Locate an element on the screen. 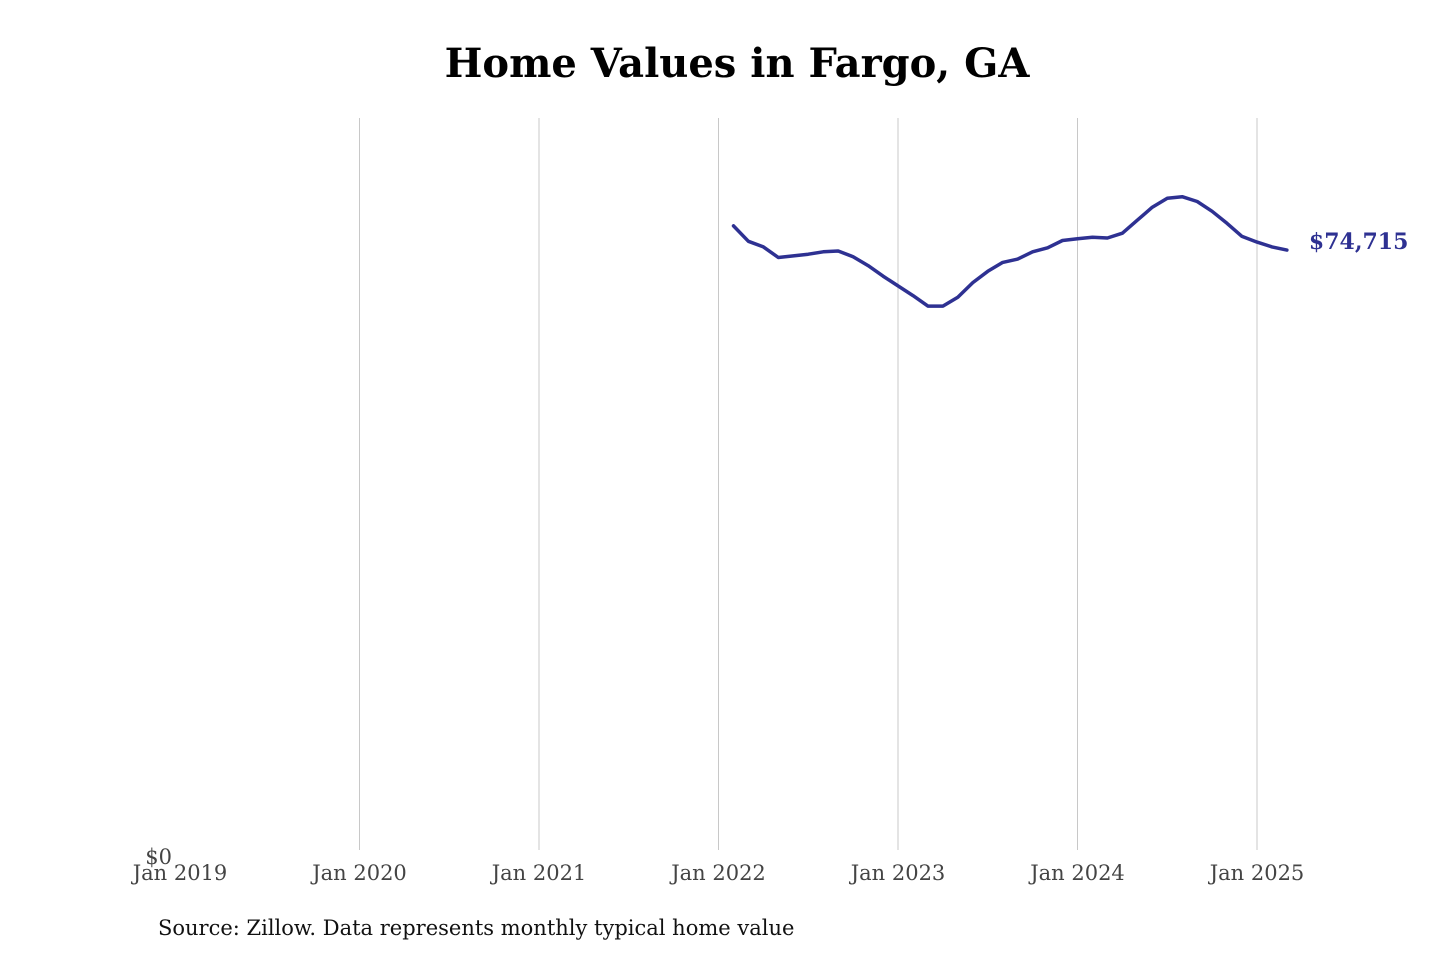  x-tick-label: Jan 2019 is located at coordinates (179, 873).